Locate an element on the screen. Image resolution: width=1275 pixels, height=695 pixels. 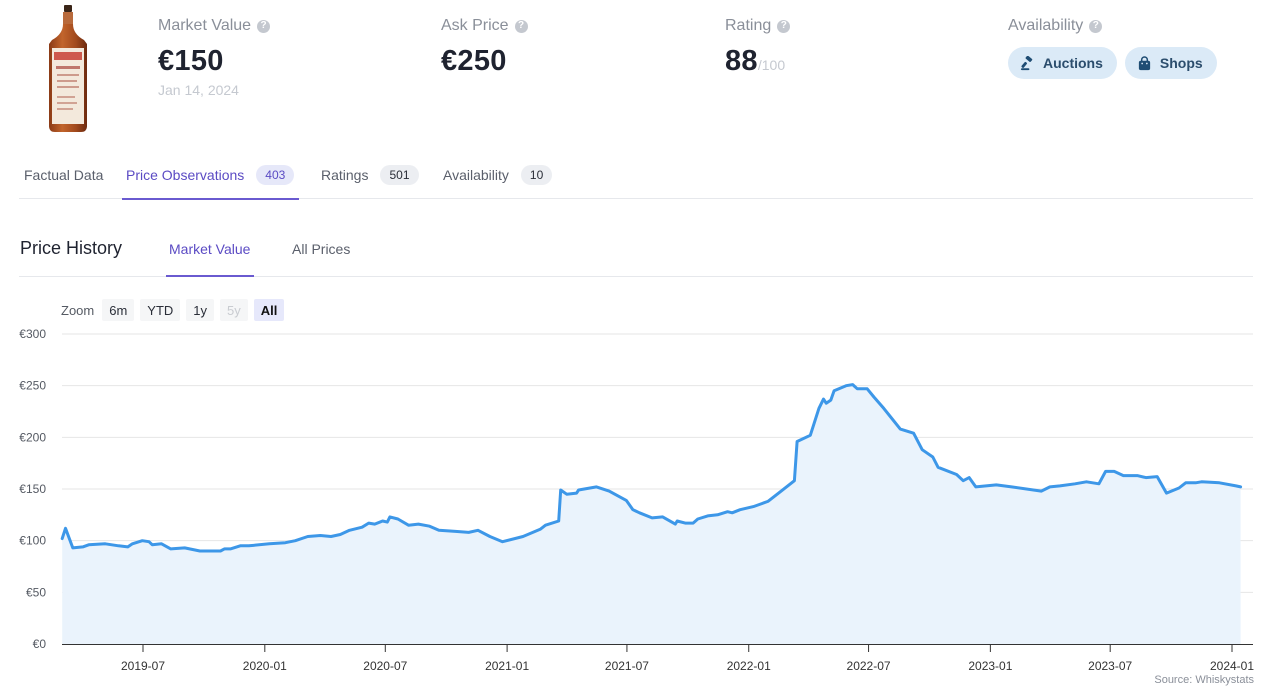
market-value-stat: Market Value ? €150 Jan 14, 2024 is located at coordinates (214, 57).